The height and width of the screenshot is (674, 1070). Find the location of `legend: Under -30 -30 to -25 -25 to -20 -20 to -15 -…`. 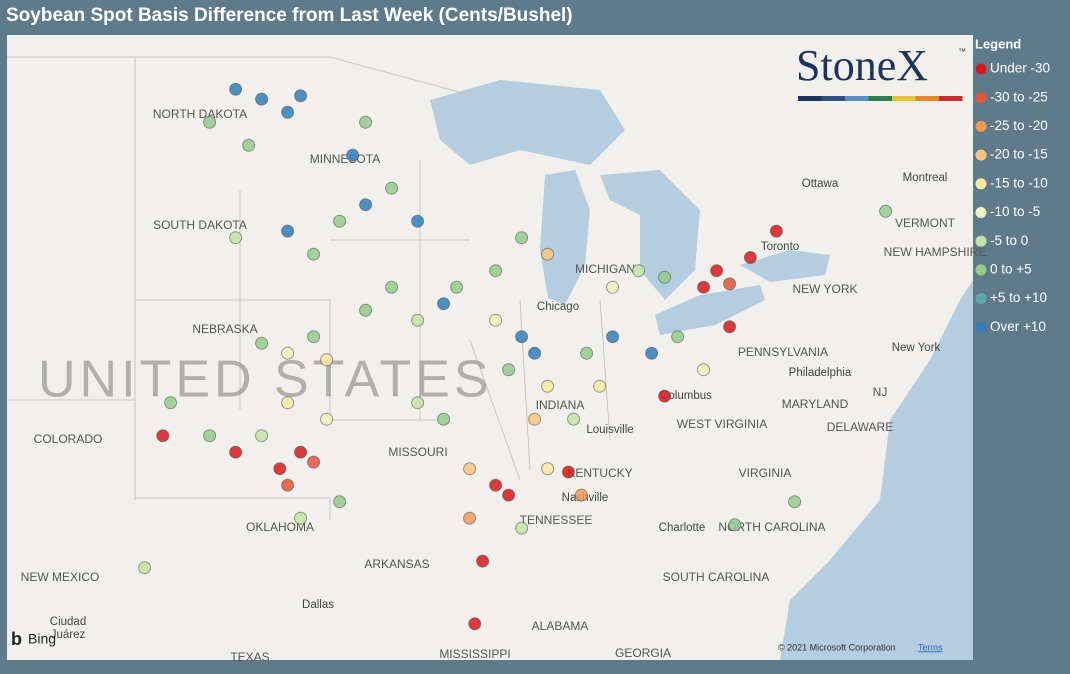

legend: Under -30 -30 to -25 -25 to -20 -20 to -15 -… is located at coordinates (1012, 197).